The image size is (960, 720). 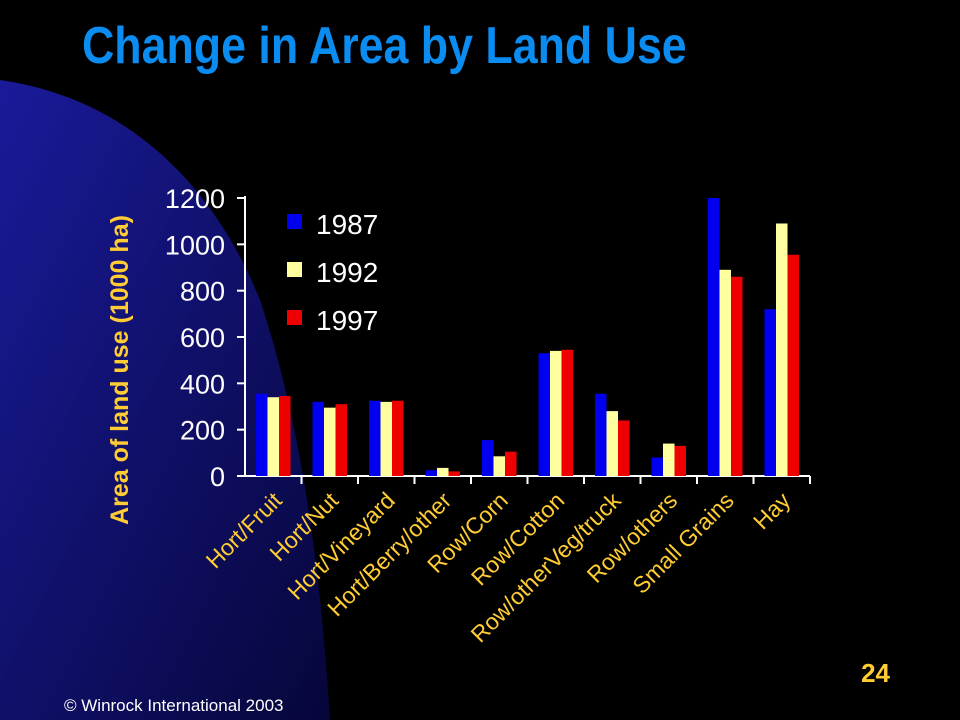 What do you see at coordinates (195, 245) in the screenshot?
I see `y-tick-label: 1000` at bounding box center [195, 245].